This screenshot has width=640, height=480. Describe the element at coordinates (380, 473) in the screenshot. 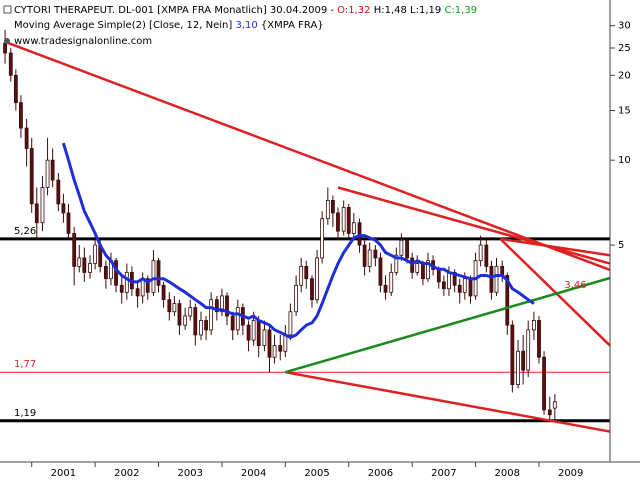

I see `x-tick-label: 2006` at that location.